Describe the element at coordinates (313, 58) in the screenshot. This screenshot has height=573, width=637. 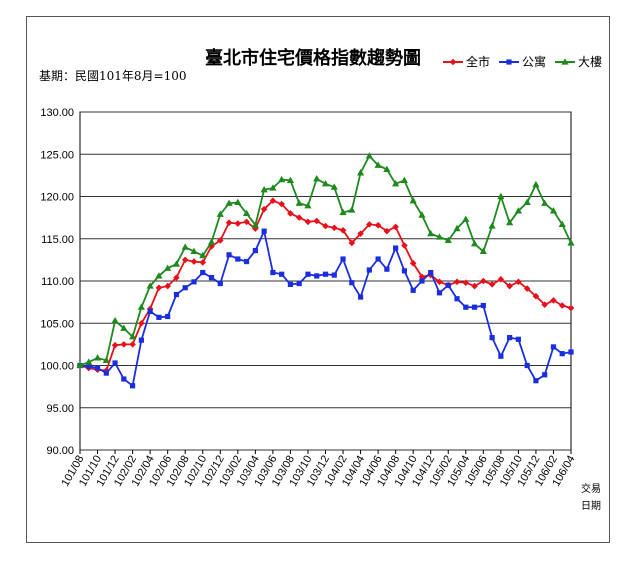
I see `chart-title: 臺北市住宅價格指數趨勢圖` at that location.